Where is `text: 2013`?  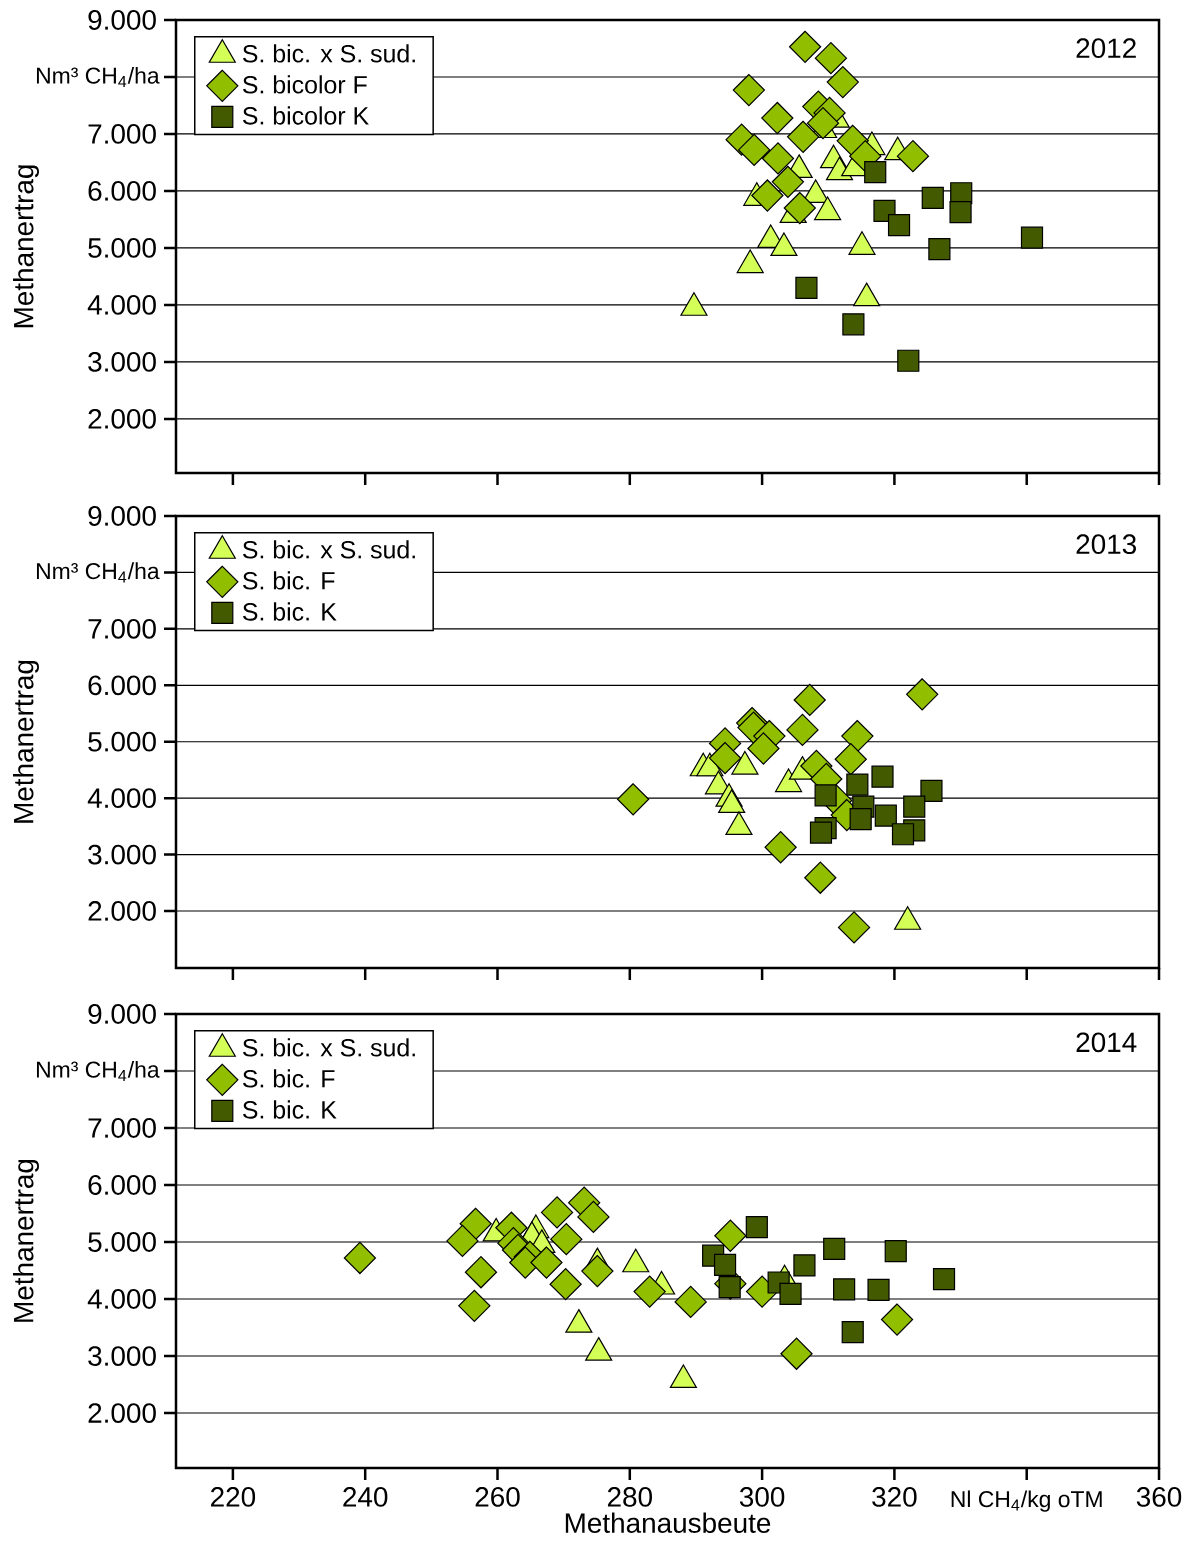 text: 2013 is located at coordinates (1106, 544).